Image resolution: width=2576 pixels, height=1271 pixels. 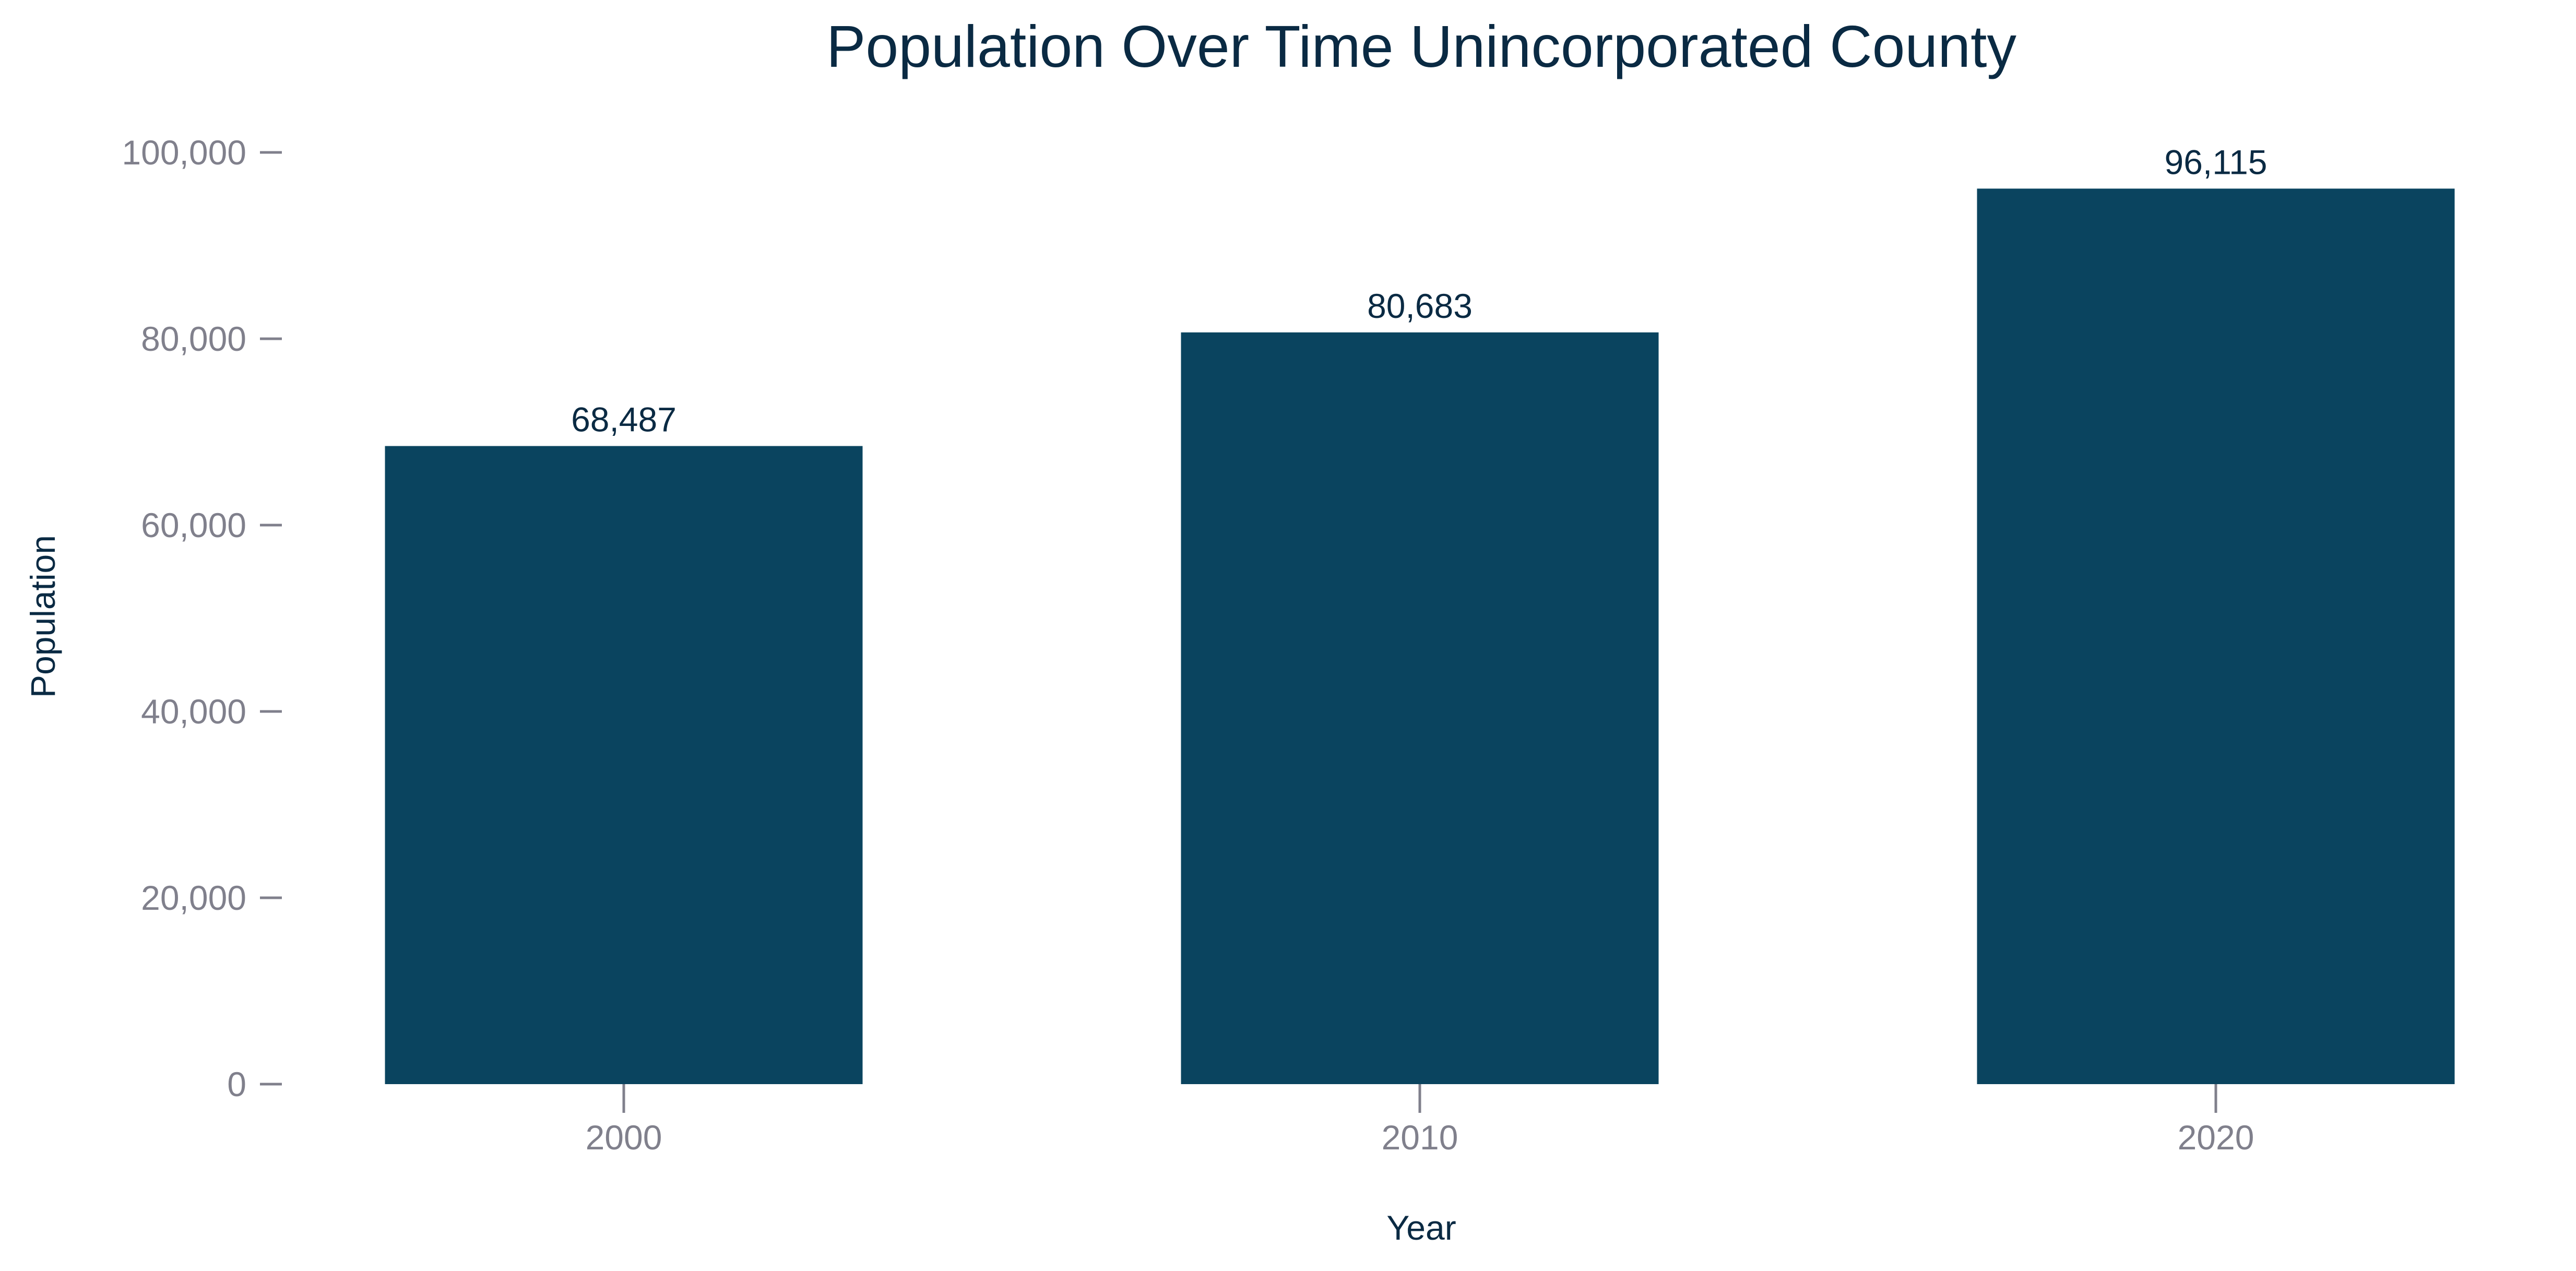 I want to click on y-tick-label: 60,000, so click(x=193, y=525).